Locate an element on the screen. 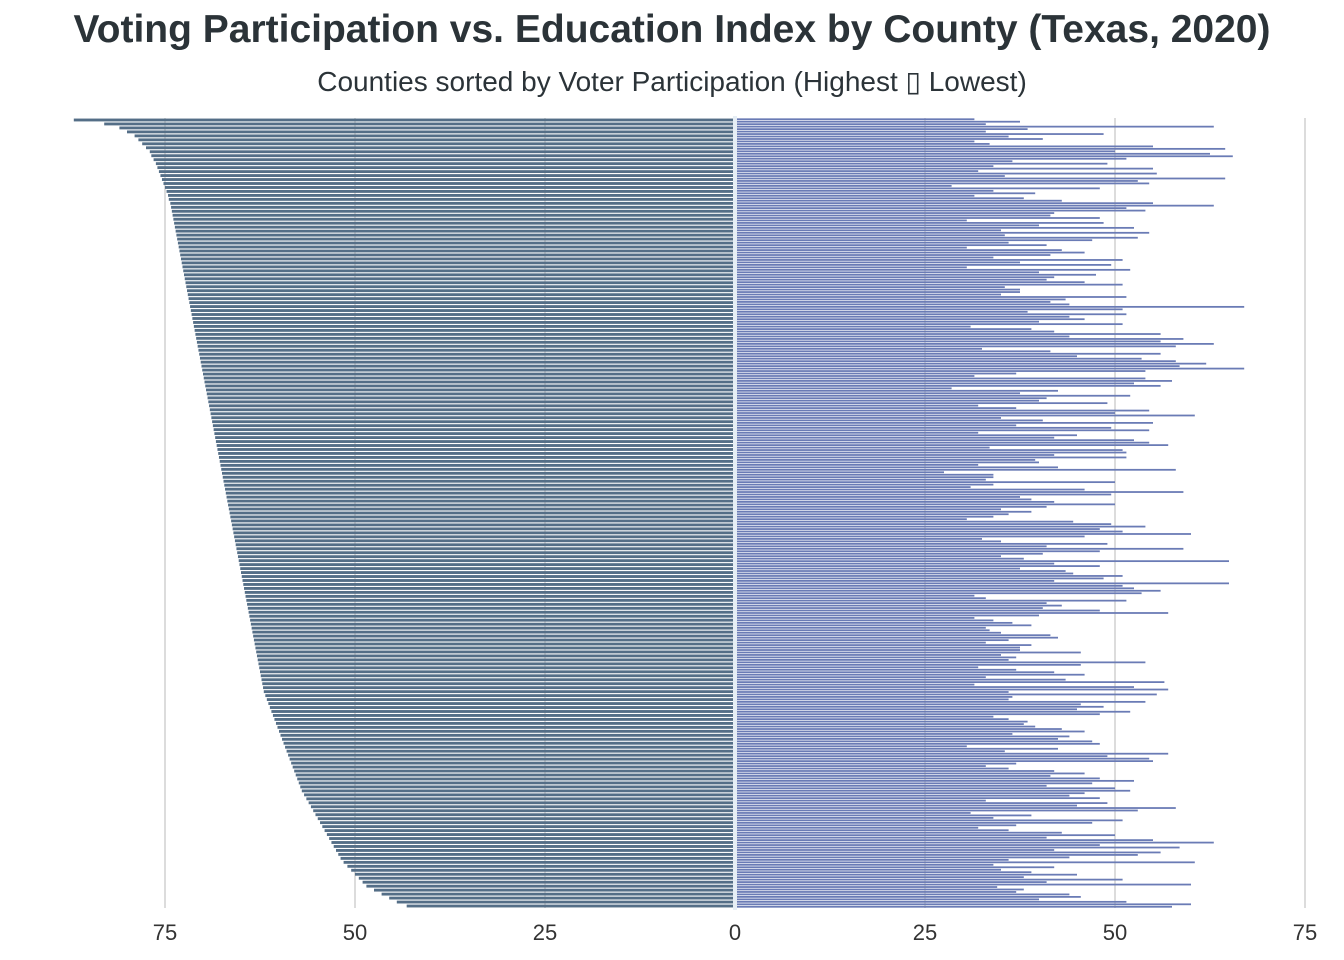 Image resolution: width=1344 pixels, height=960 pixels. tick-label-left-50: 50 is located at coordinates (355, 932).